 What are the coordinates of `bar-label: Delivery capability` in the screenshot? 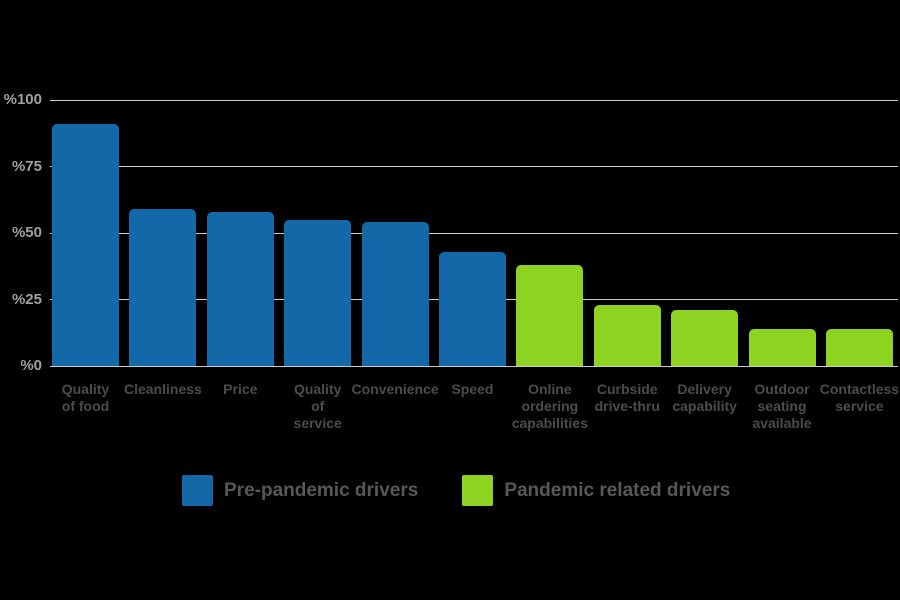 It's located at (704, 406).